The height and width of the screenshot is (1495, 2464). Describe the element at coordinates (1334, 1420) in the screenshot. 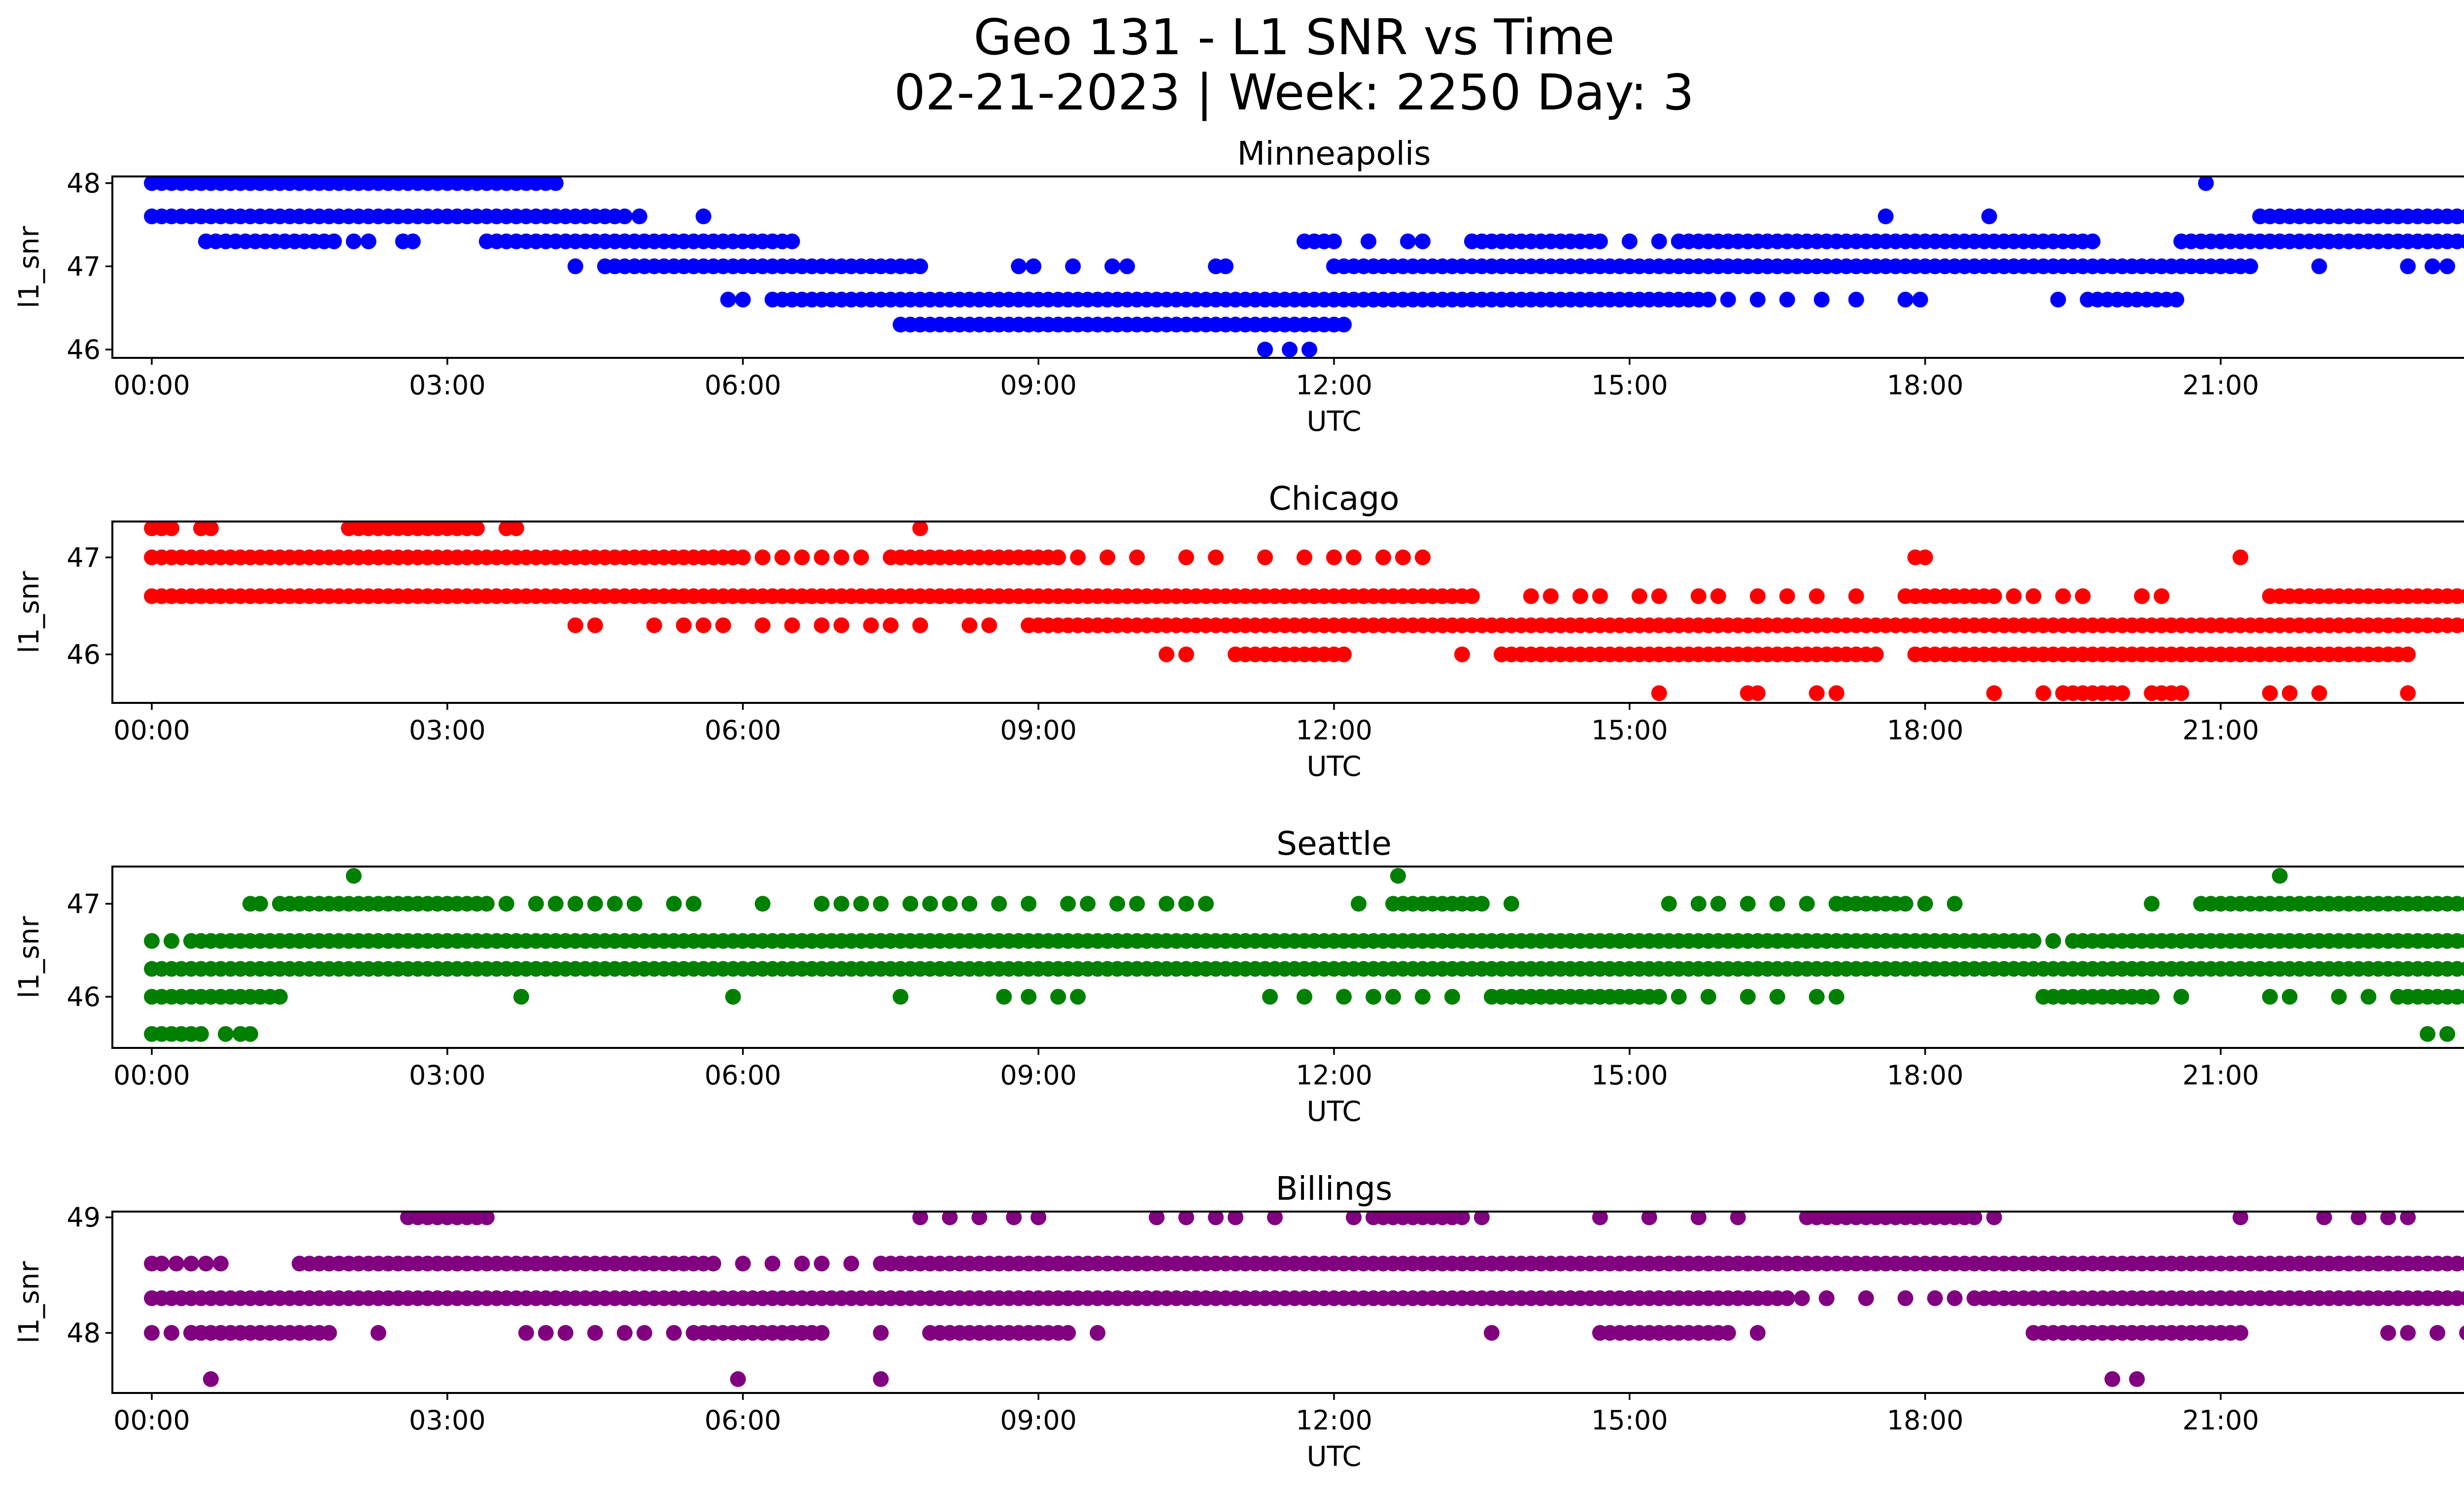

I see `x-tick-label: 12:00` at that location.